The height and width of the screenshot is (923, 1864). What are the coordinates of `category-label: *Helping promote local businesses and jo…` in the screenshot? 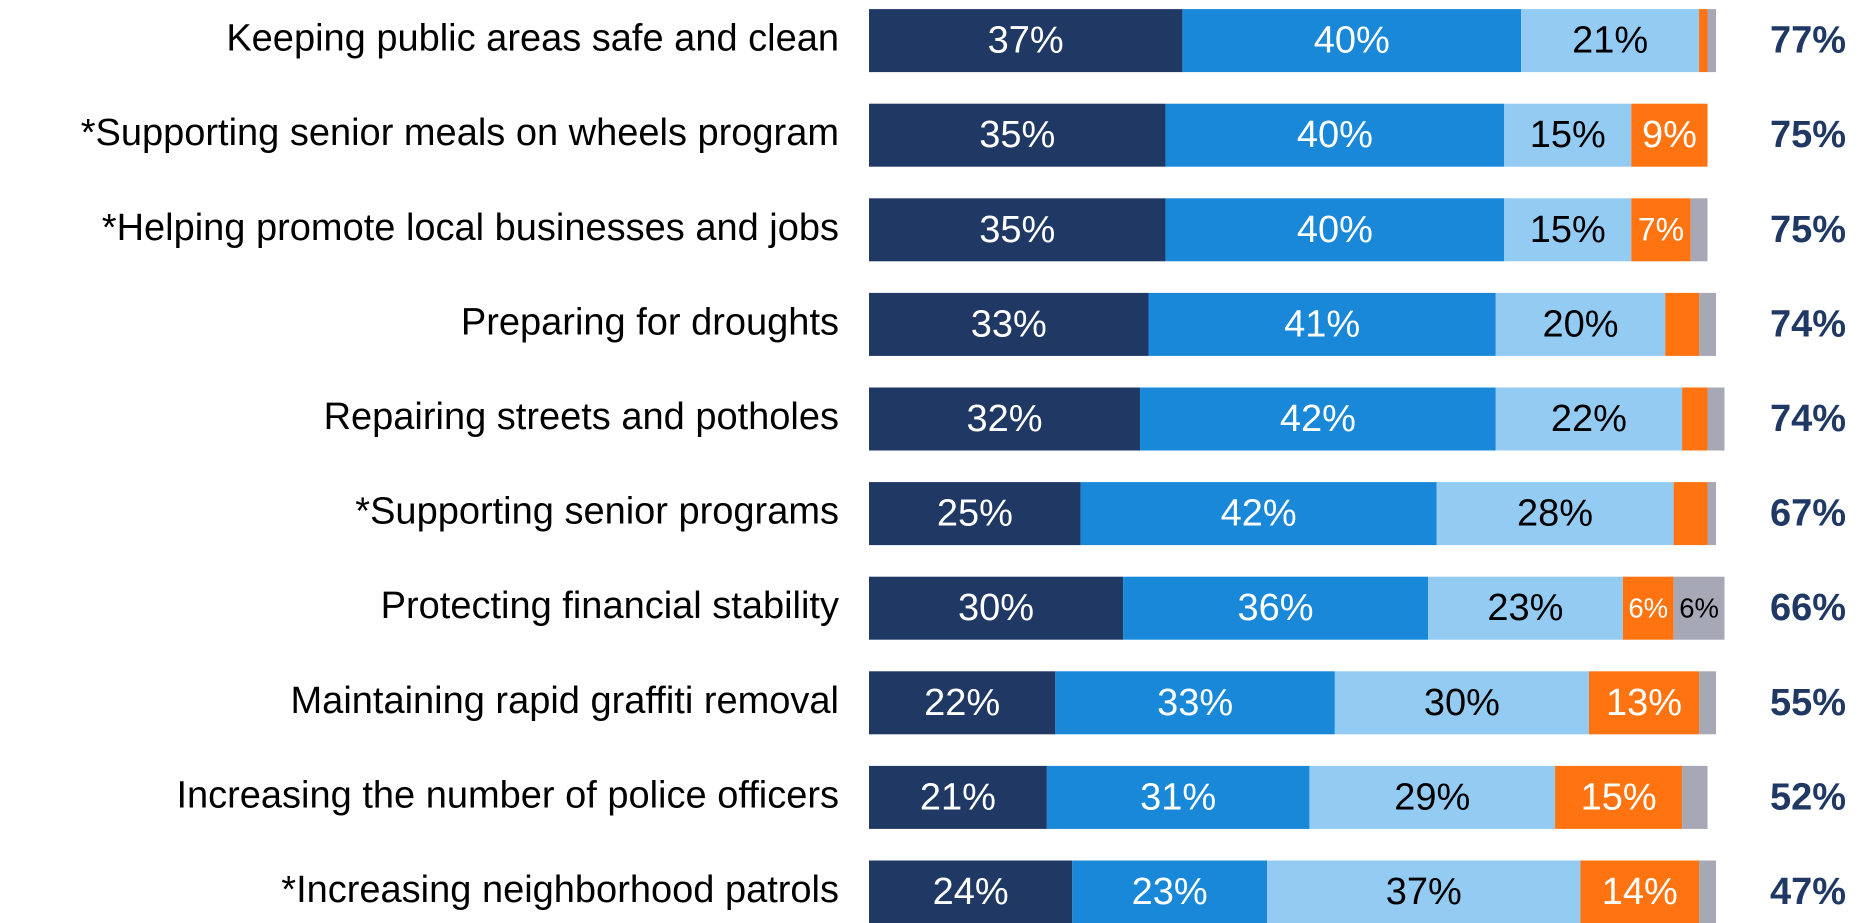 It's located at (470, 228).